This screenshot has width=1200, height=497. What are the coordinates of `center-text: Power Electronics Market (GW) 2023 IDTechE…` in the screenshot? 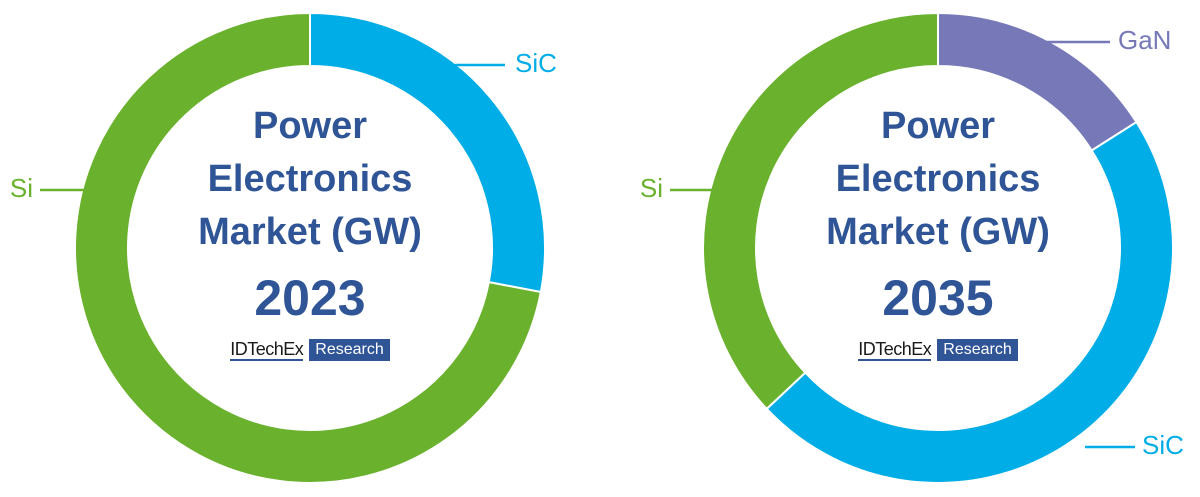 It's located at (310, 230).